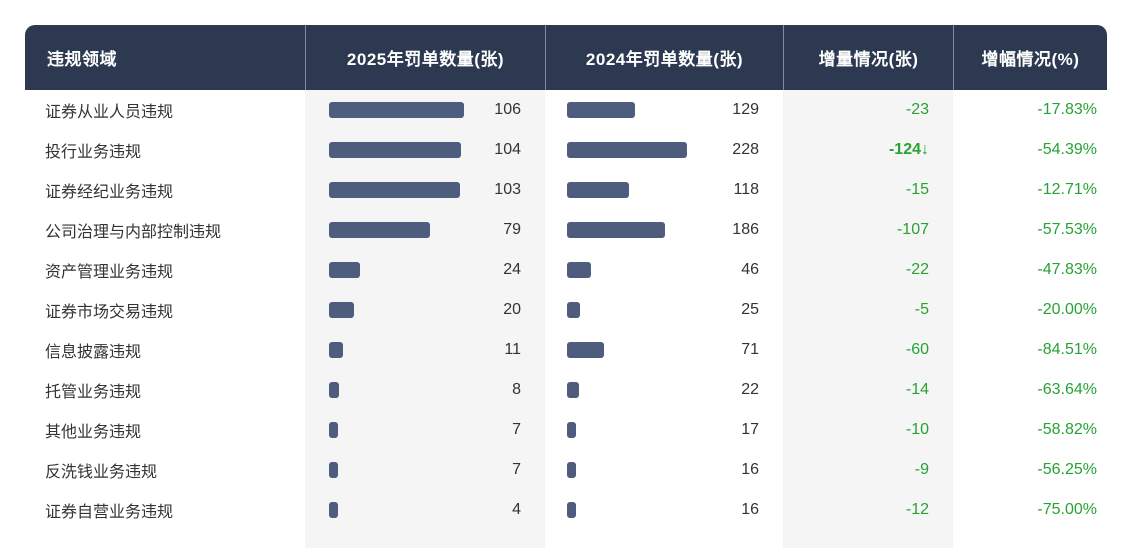  What do you see at coordinates (1067, 109) in the screenshot?
I see `pct-change-value: -17.83%` at bounding box center [1067, 109].